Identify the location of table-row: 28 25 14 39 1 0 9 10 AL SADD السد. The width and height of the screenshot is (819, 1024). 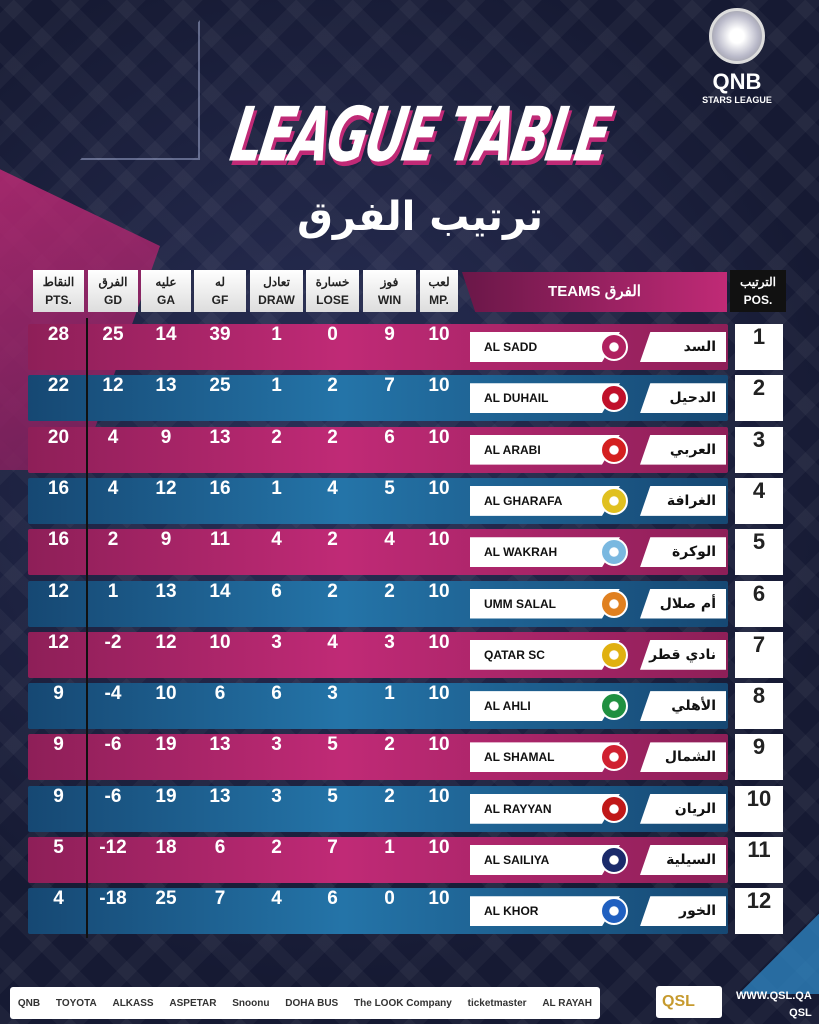
(378, 347).